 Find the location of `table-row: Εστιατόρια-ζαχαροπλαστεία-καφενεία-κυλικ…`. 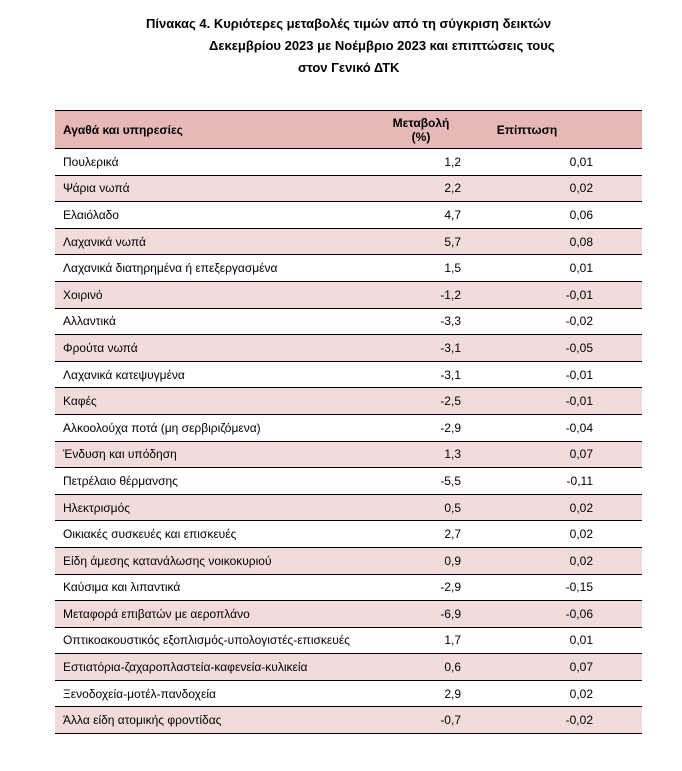

table-row: Εστιατόρια-ζαχαροπλαστεία-καφενεία-κυλικ… is located at coordinates (348, 667).